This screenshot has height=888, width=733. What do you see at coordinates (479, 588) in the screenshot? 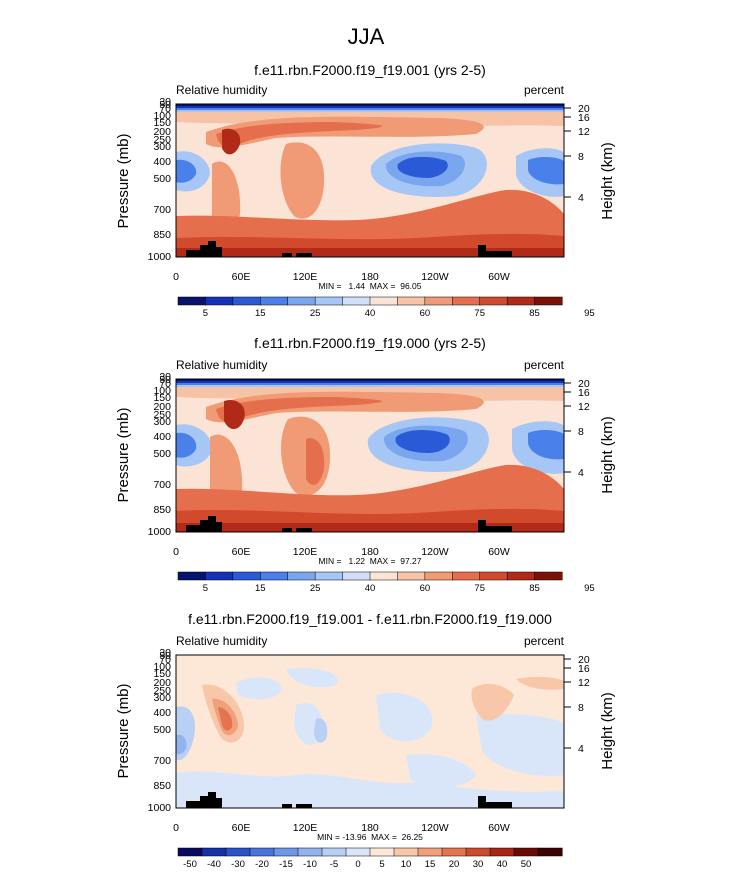
I see `panel-2-colorbar-label: 75` at bounding box center [479, 588].